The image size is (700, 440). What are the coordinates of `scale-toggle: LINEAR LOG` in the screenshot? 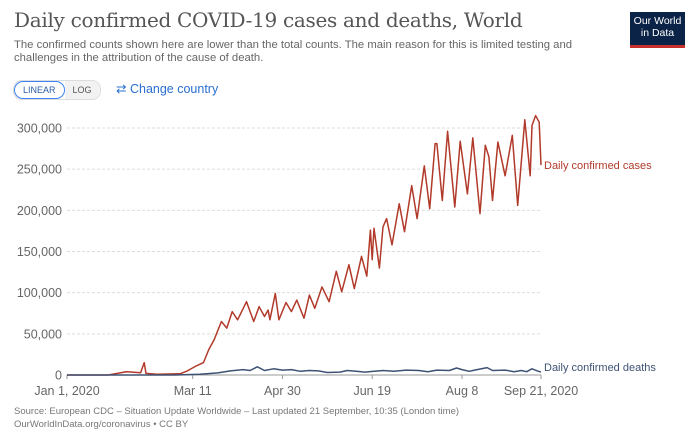 It's located at (57, 90).